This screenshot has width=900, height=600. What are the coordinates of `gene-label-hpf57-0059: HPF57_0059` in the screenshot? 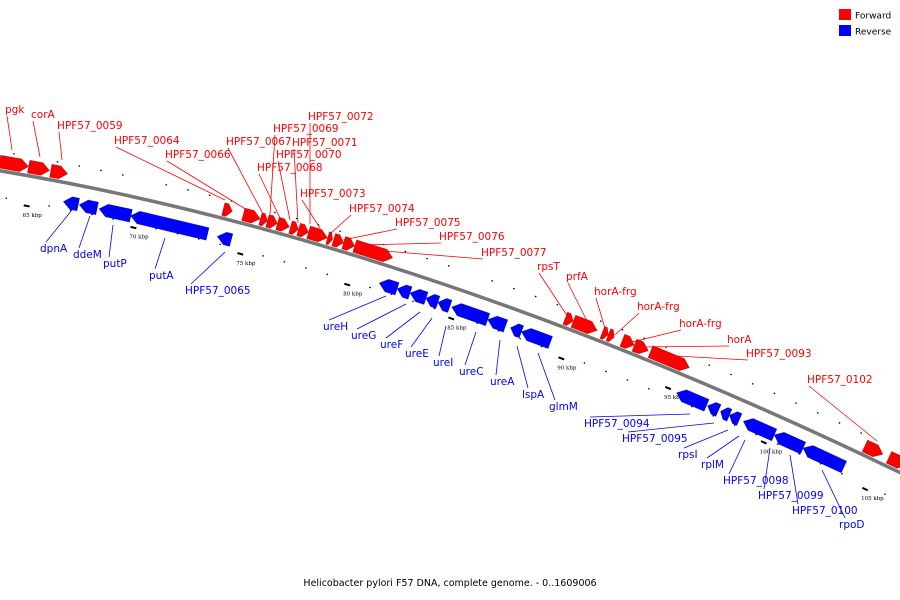 It's located at (90, 126).